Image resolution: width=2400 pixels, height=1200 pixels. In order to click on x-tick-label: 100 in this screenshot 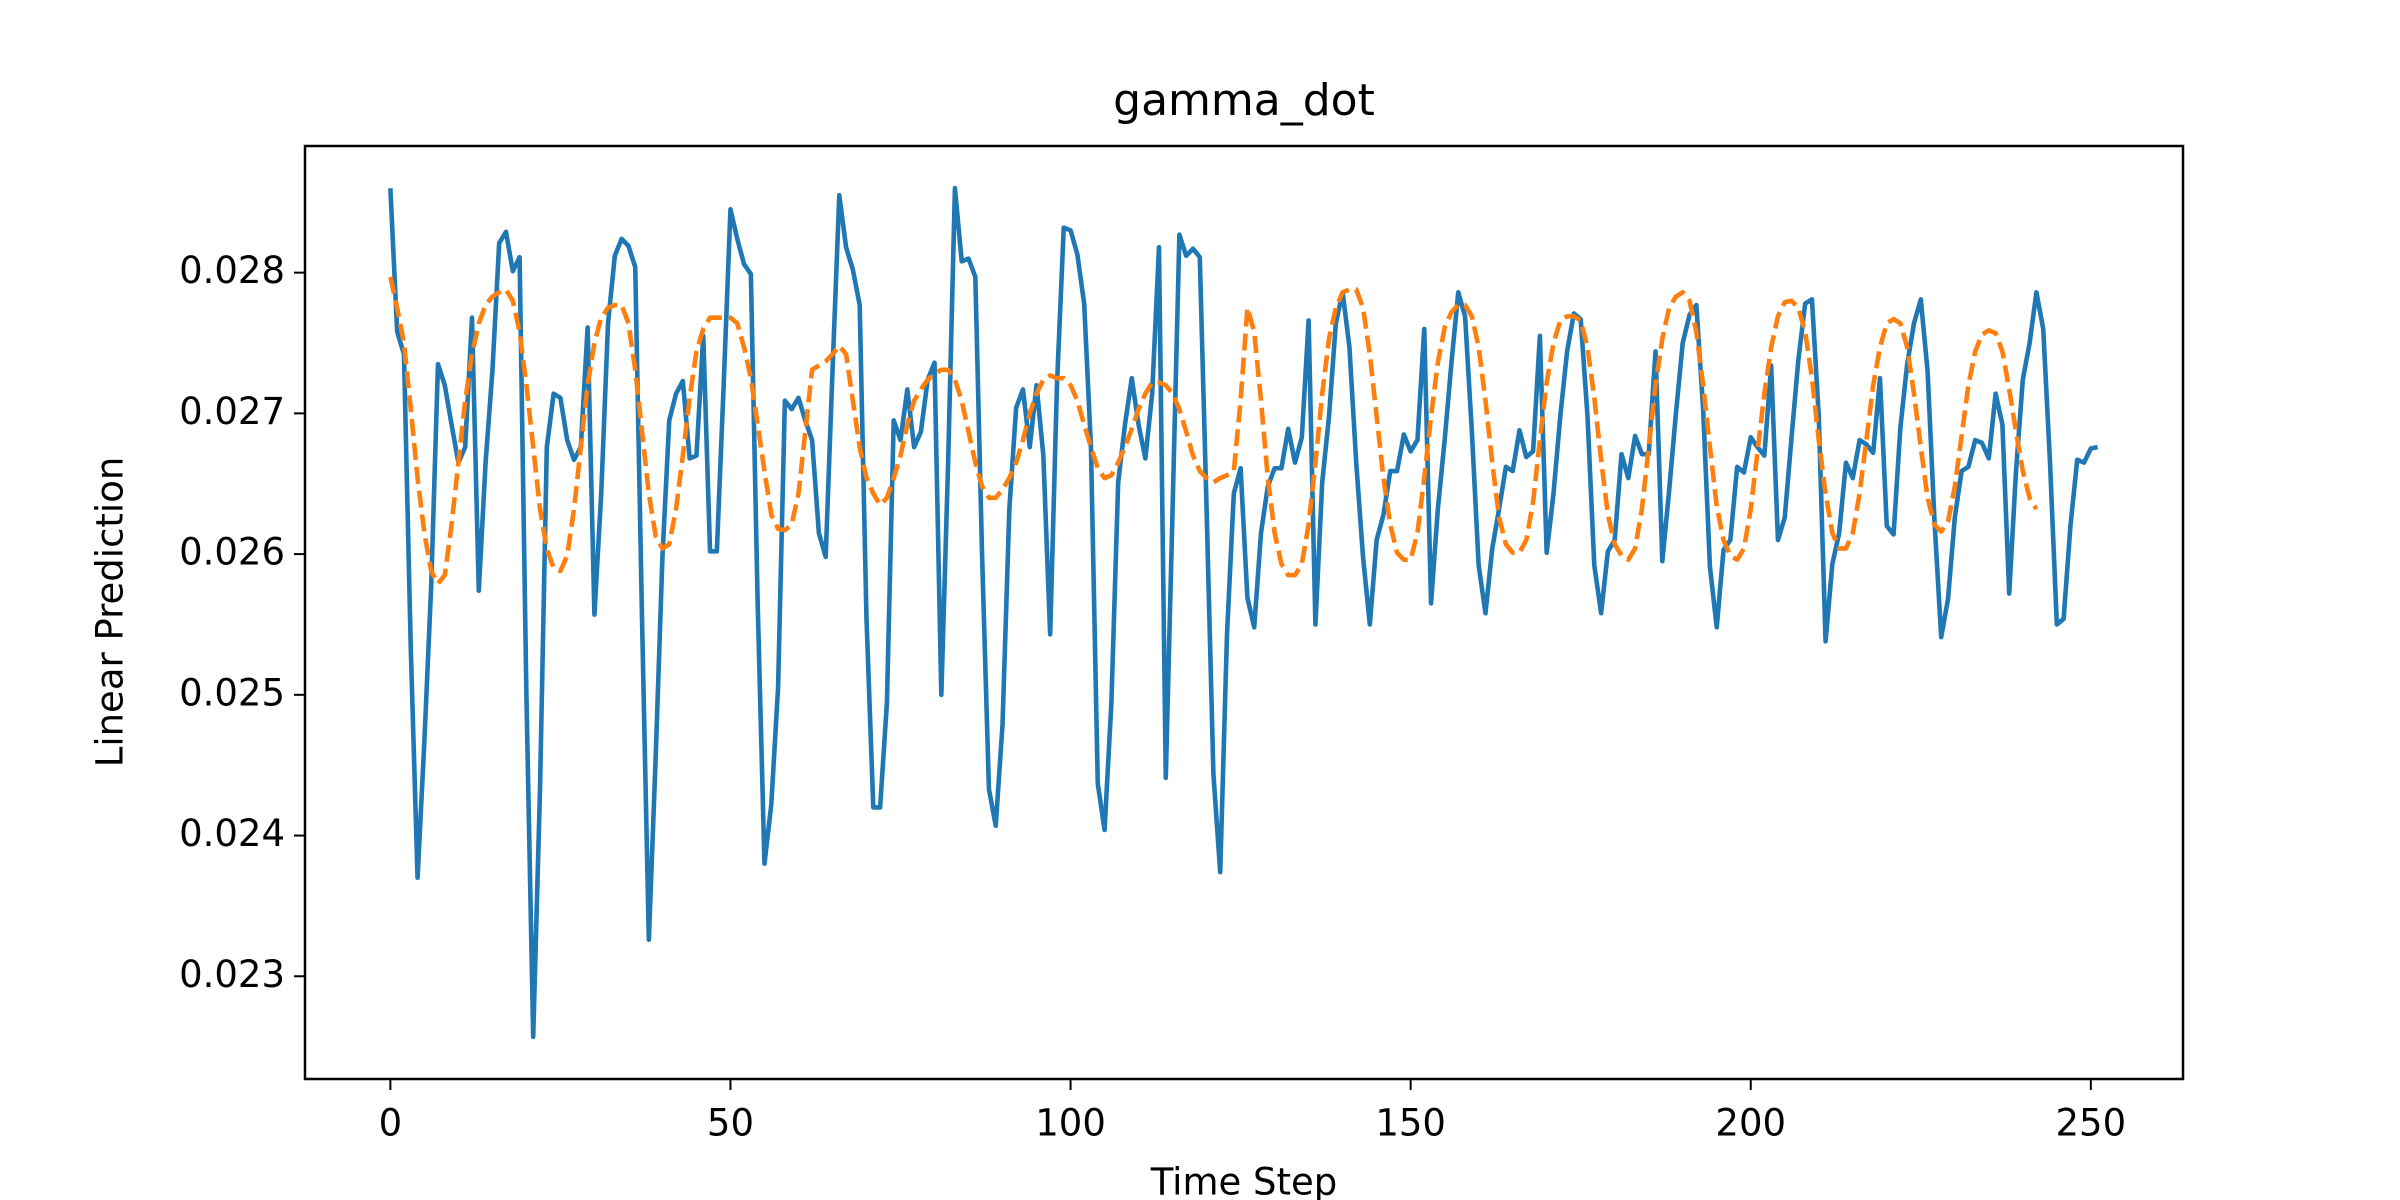, I will do `click(1070, 1123)`.